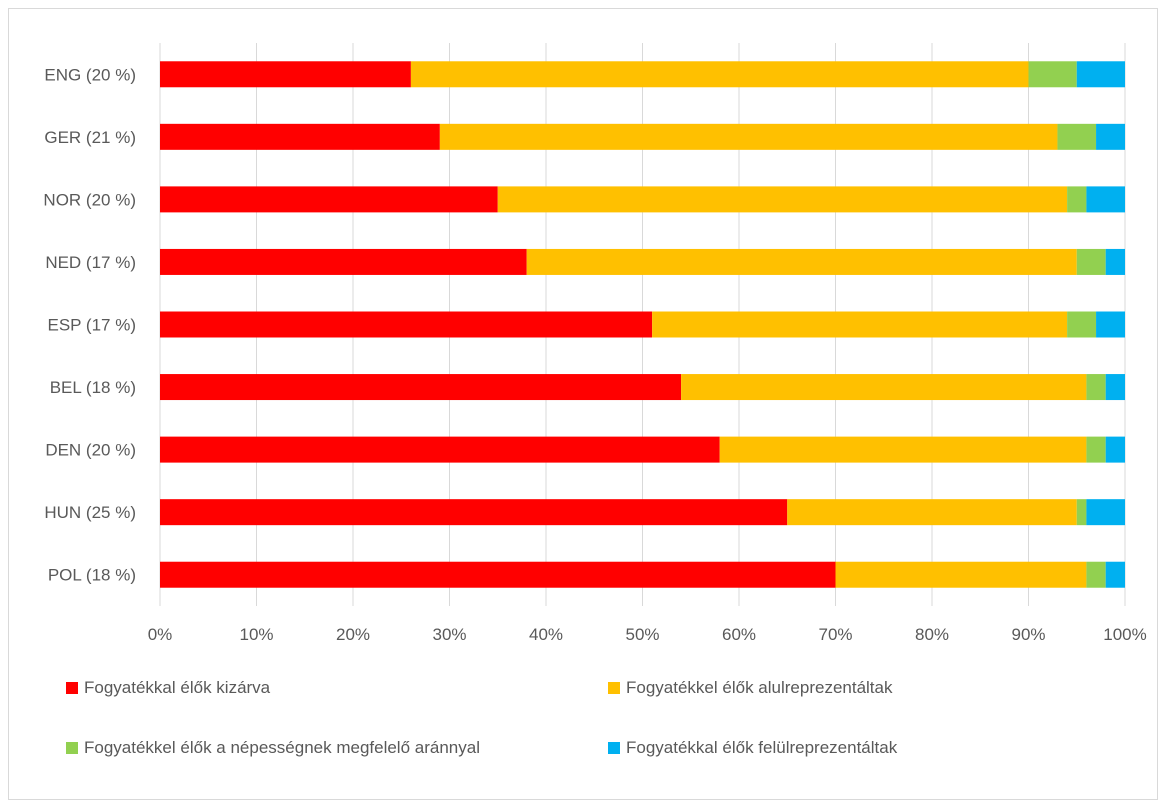  I want to click on category-label: ENG (20 %), so click(90, 74).